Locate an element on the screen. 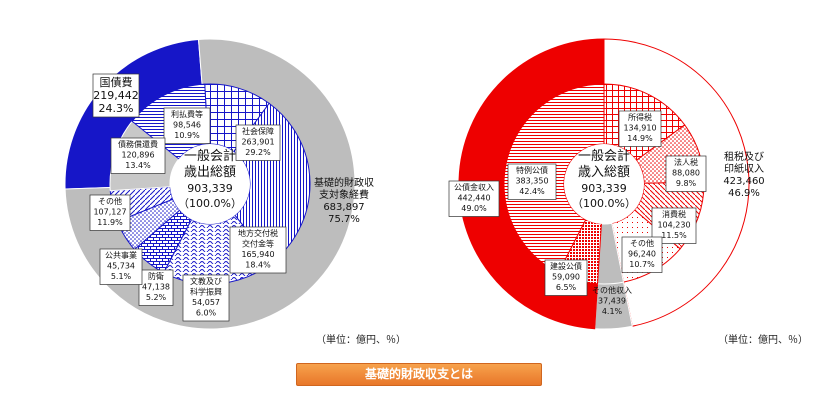 This screenshot has height=416, width=836. data-label-0-4-line-2: 683,897 is located at coordinates (343, 207).